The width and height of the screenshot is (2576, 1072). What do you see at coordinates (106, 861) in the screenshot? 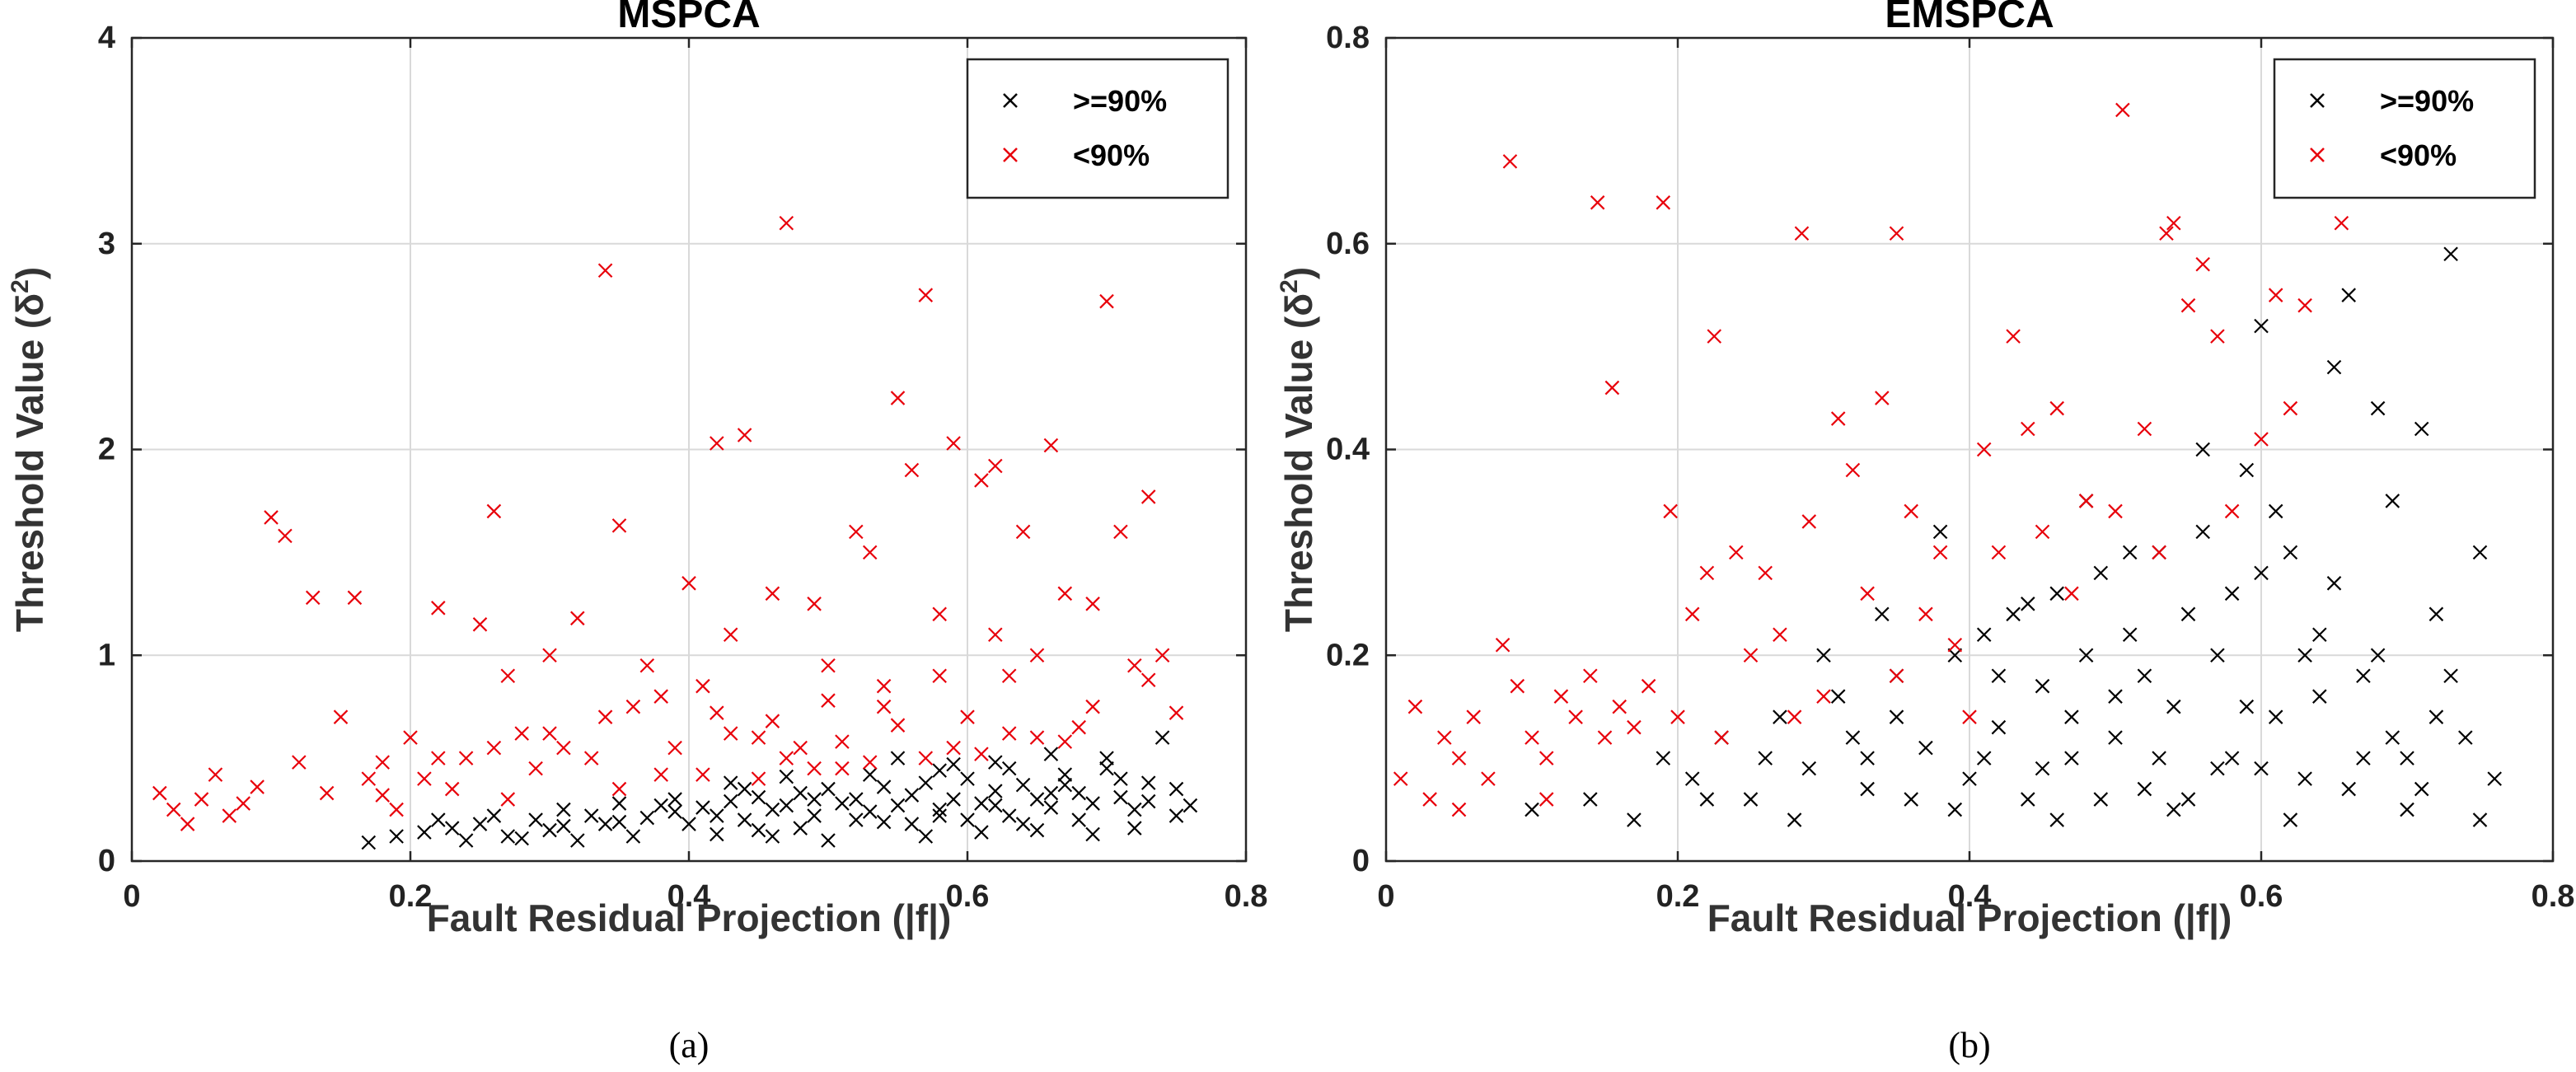
I see `y-tick-label: 0` at bounding box center [106, 861].